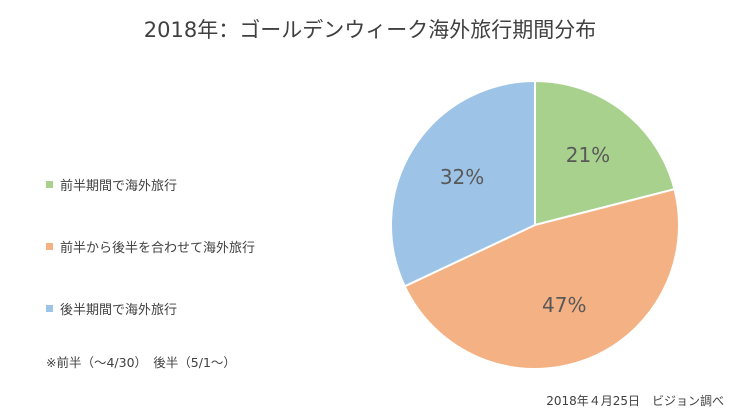  Describe the element at coordinates (370, 30) in the screenshot. I see `chart-title: 2018年：ゴールデンウィーク海外旅行期間分布` at that location.